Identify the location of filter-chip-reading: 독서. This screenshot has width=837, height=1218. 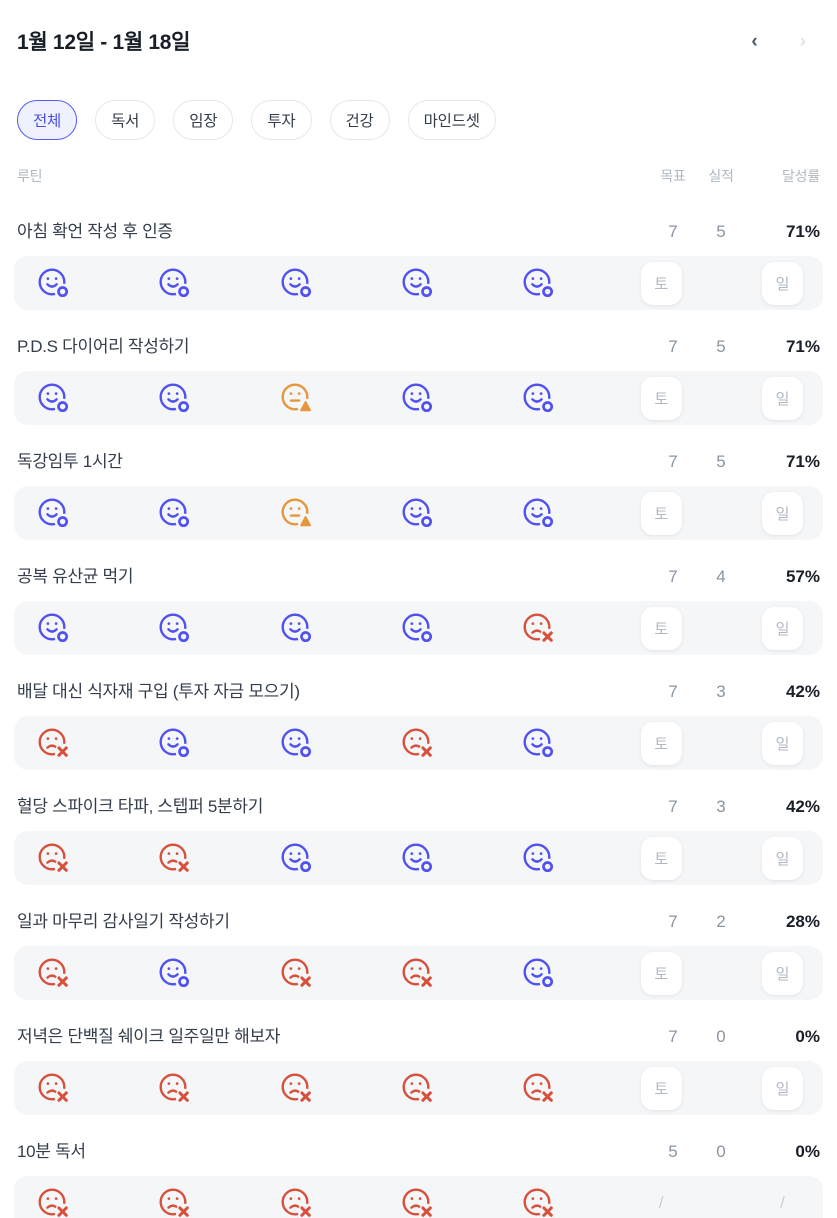
(125, 120).